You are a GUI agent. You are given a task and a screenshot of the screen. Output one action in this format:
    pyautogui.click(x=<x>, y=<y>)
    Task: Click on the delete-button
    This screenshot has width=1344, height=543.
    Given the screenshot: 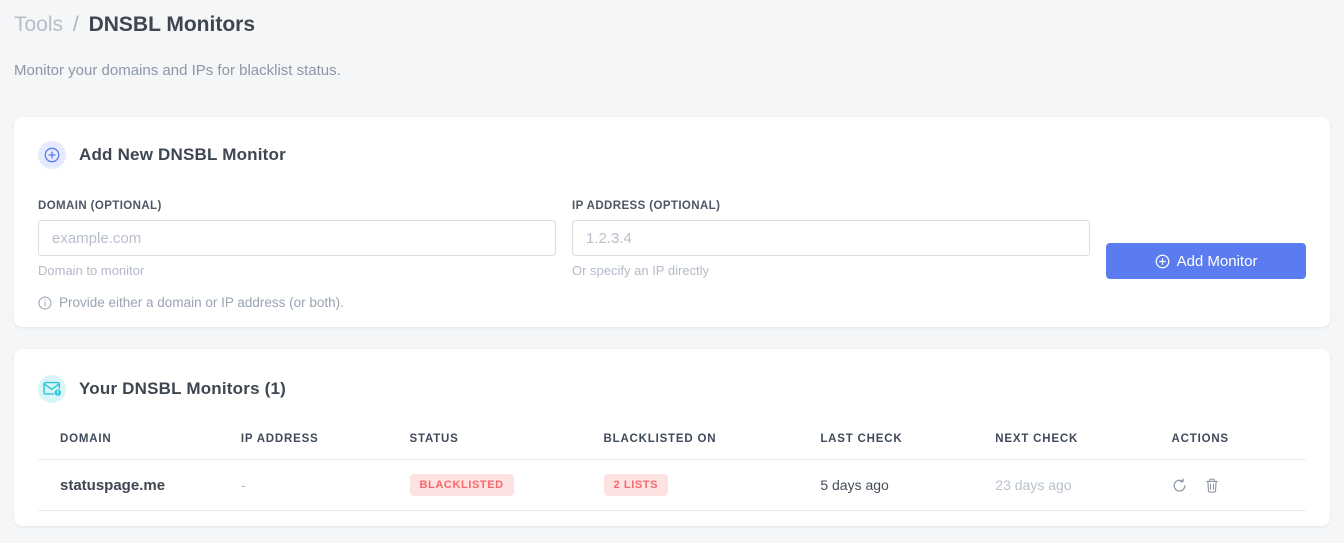 What is the action you would take?
    pyautogui.click(x=1212, y=485)
    